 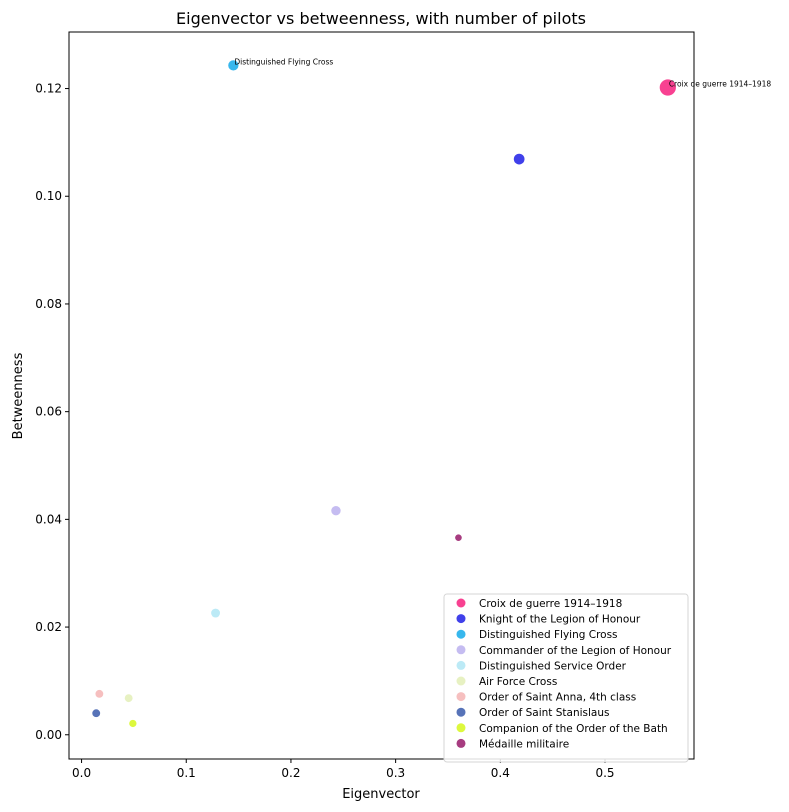 What do you see at coordinates (18, 395) in the screenshot?
I see `y-axis-title: Betweenness` at bounding box center [18, 395].